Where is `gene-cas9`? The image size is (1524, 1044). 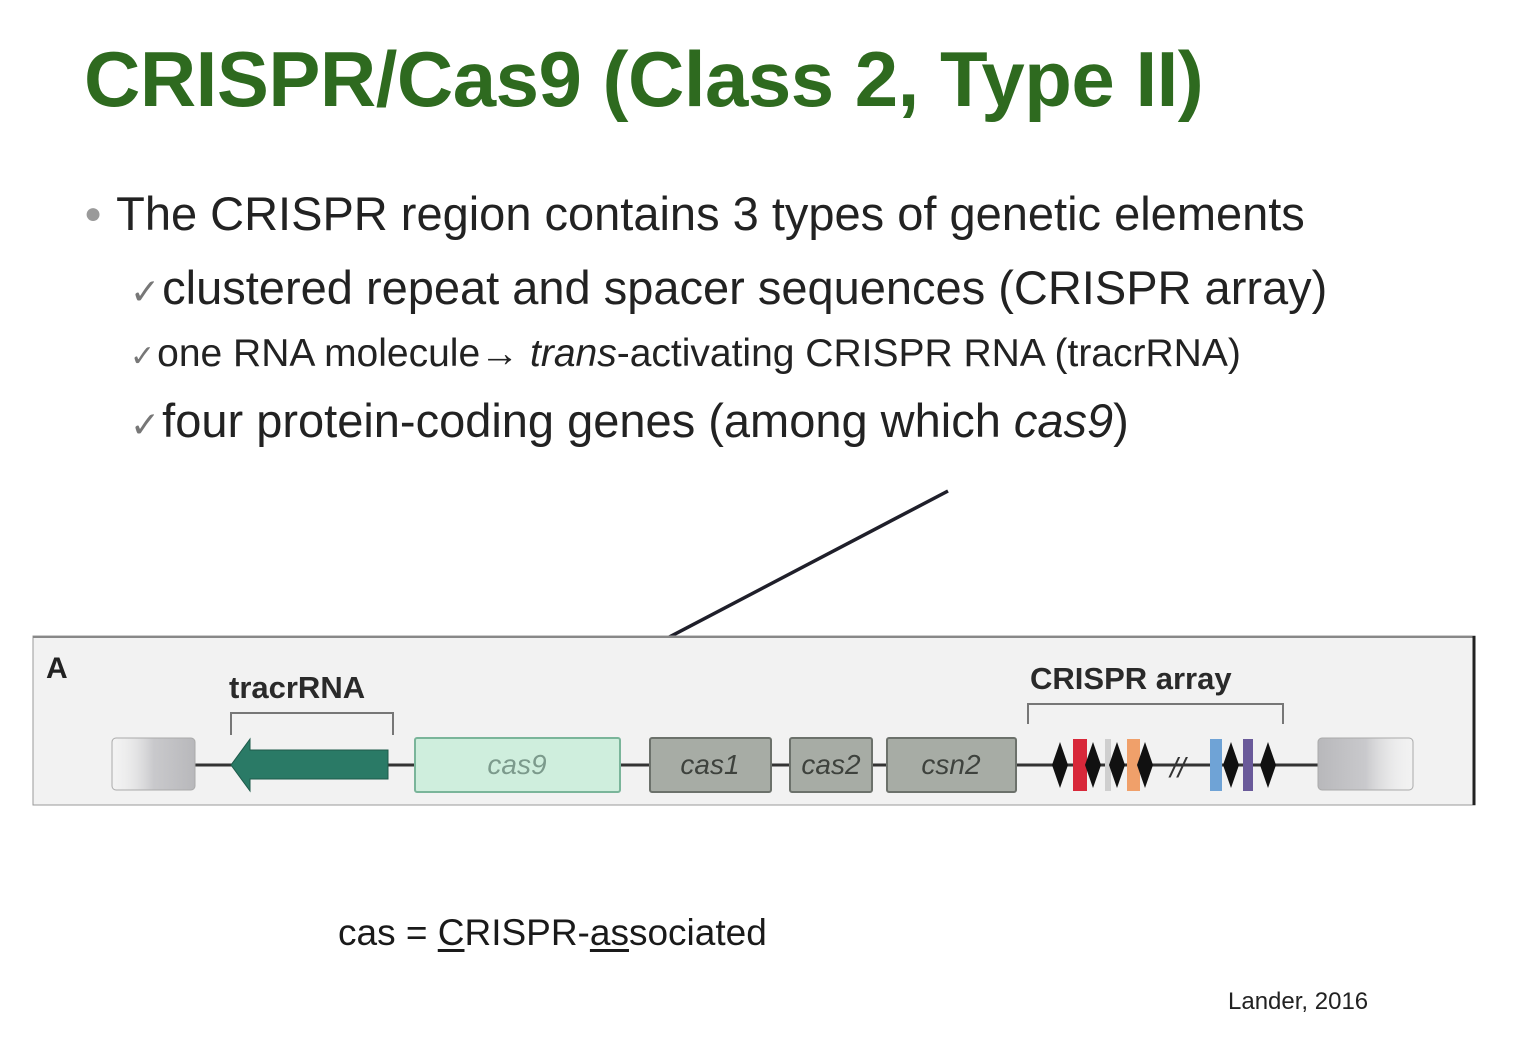
gene-cas9 is located at coordinates (517, 765).